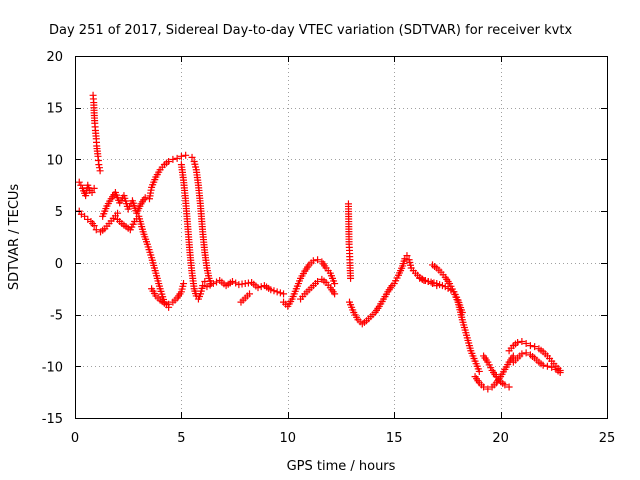 The height and width of the screenshot is (480, 640). I want to click on series-arc7, so click(168, 294).